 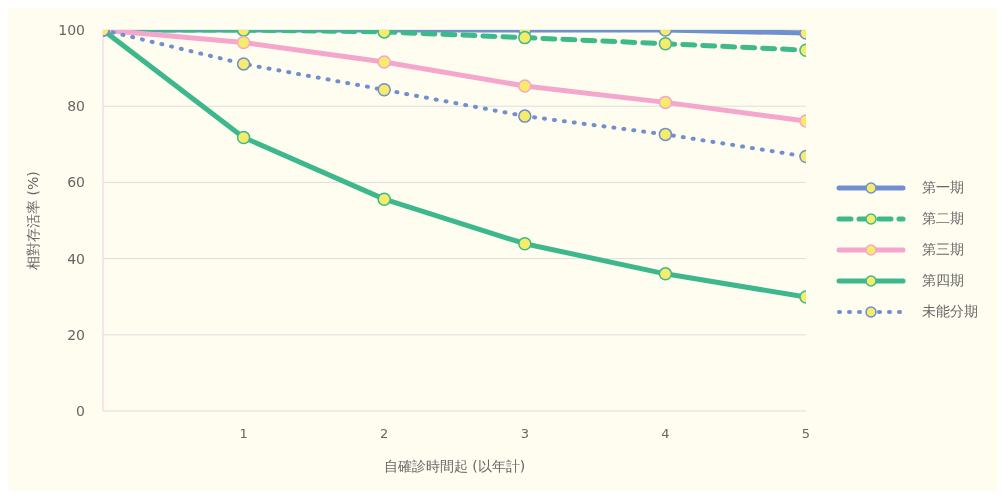 I want to click on y-tick-label: 40, so click(x=76, y=258).